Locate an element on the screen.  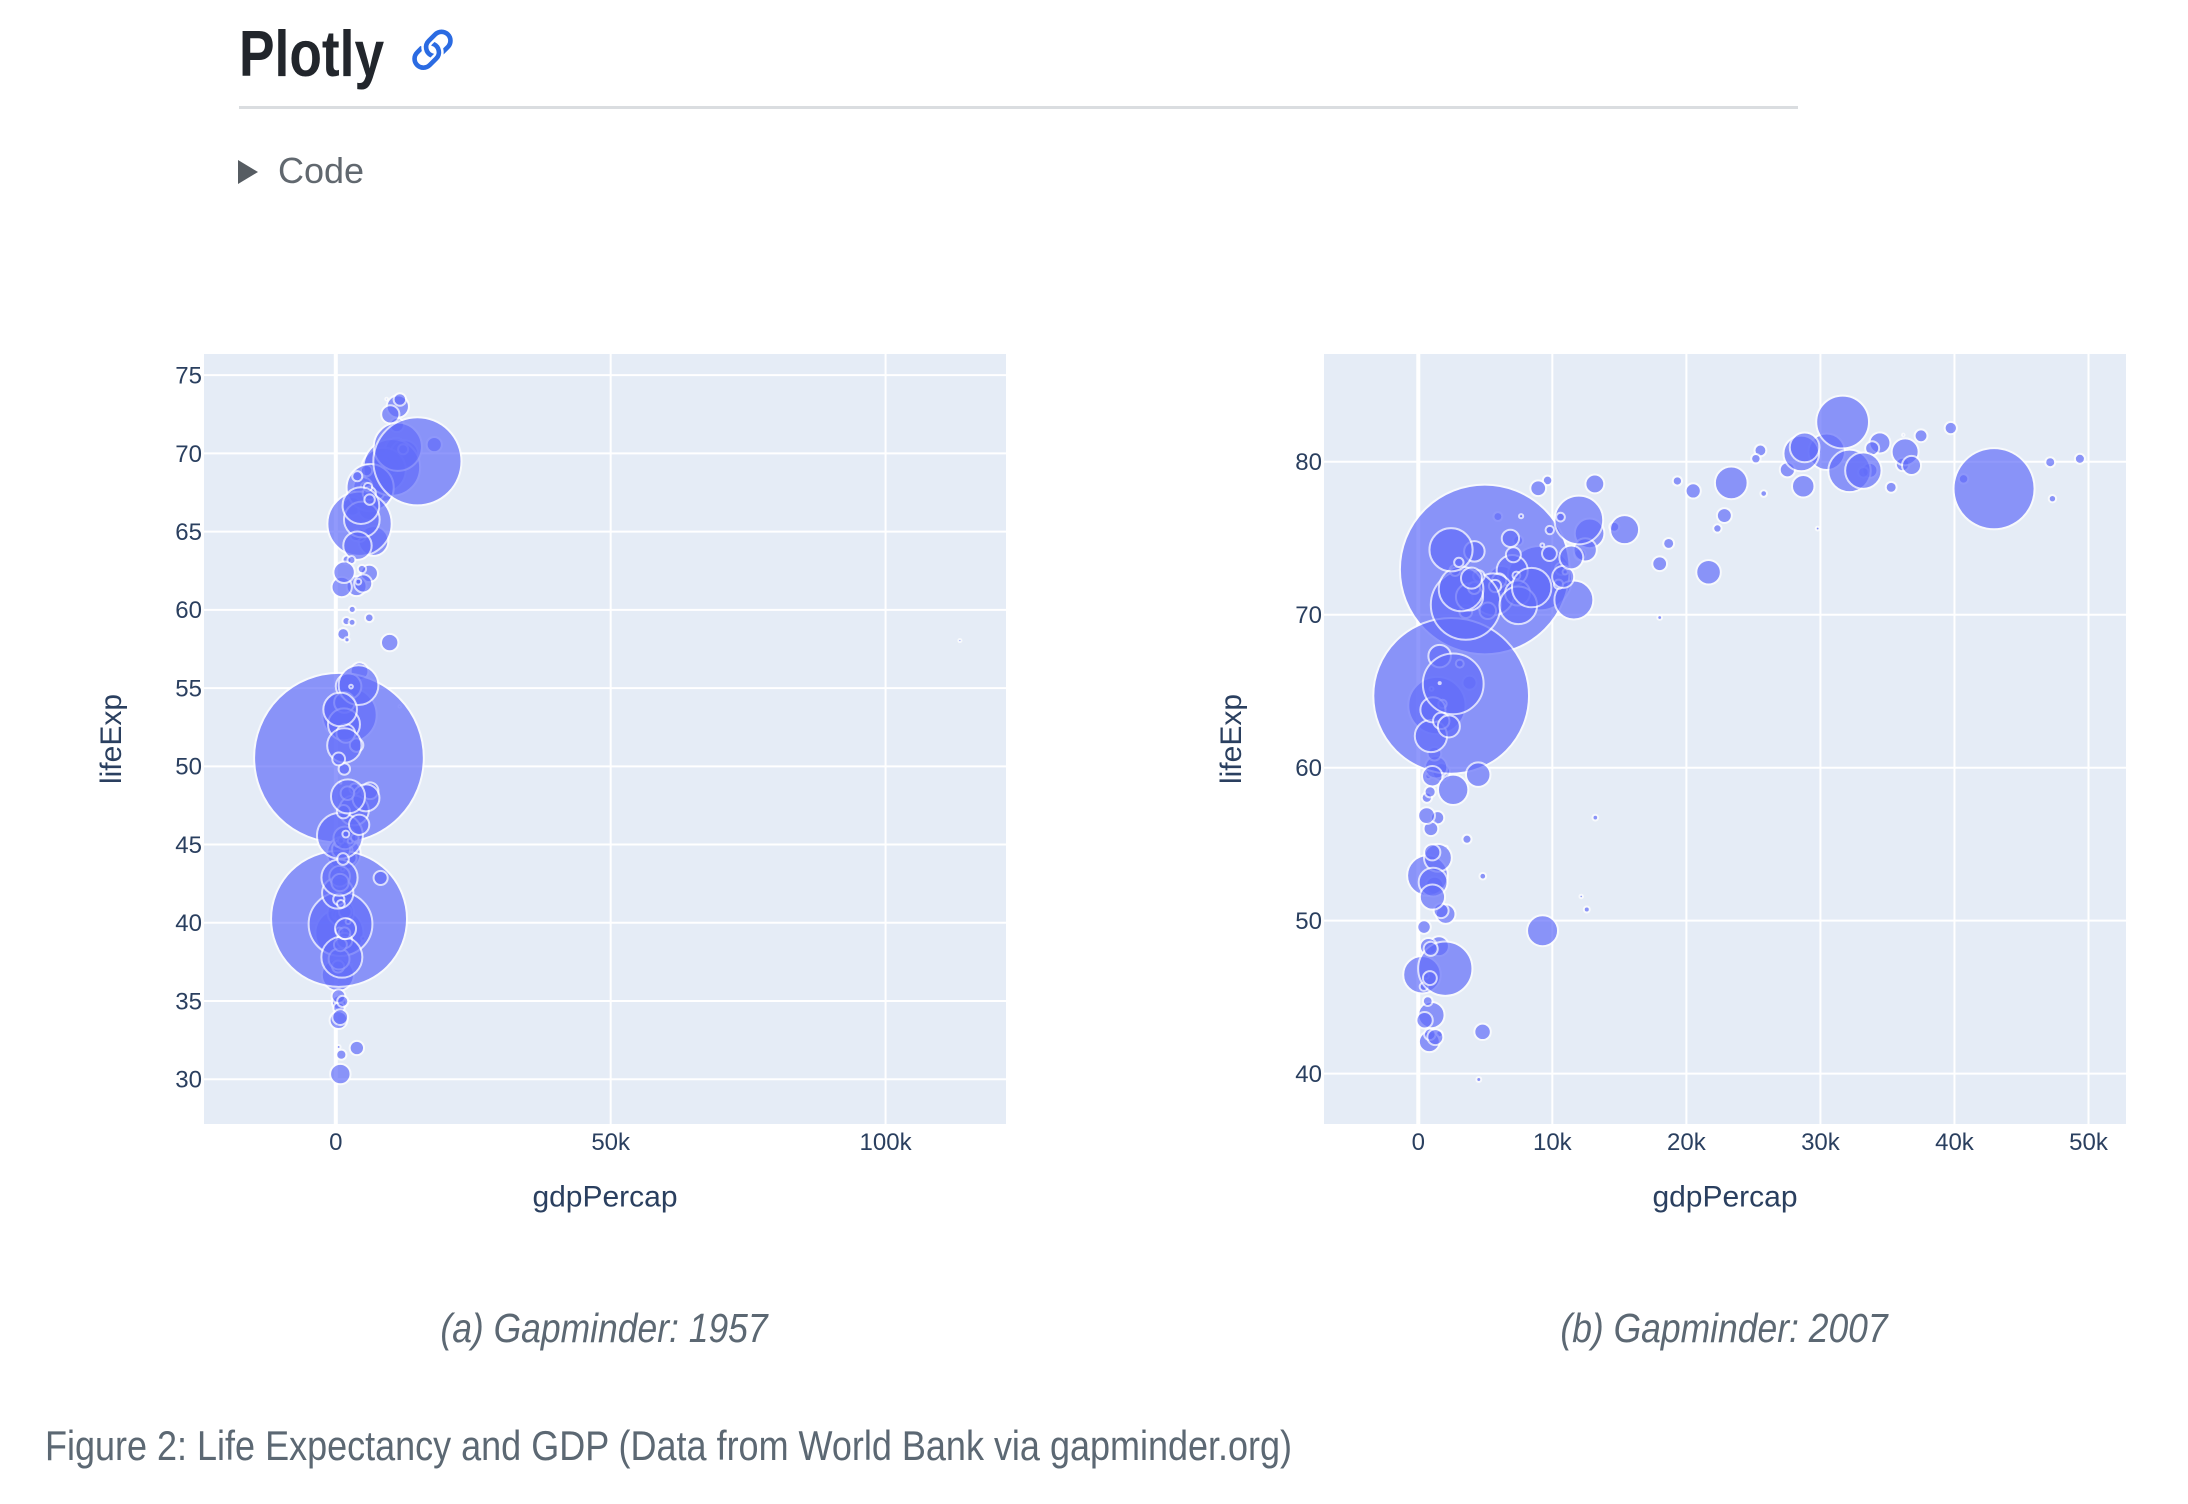
svg-text: 55 is located at coordinates (188, 688).